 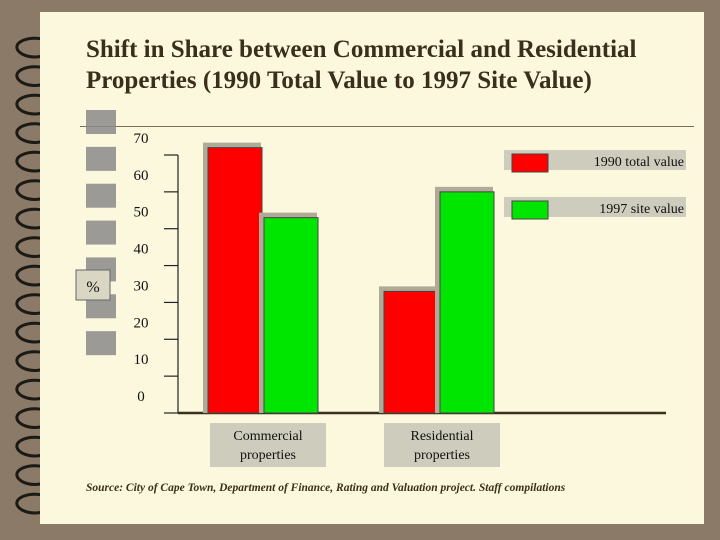 I want to click on y-axis-label: %, so click(x=92, y=287).